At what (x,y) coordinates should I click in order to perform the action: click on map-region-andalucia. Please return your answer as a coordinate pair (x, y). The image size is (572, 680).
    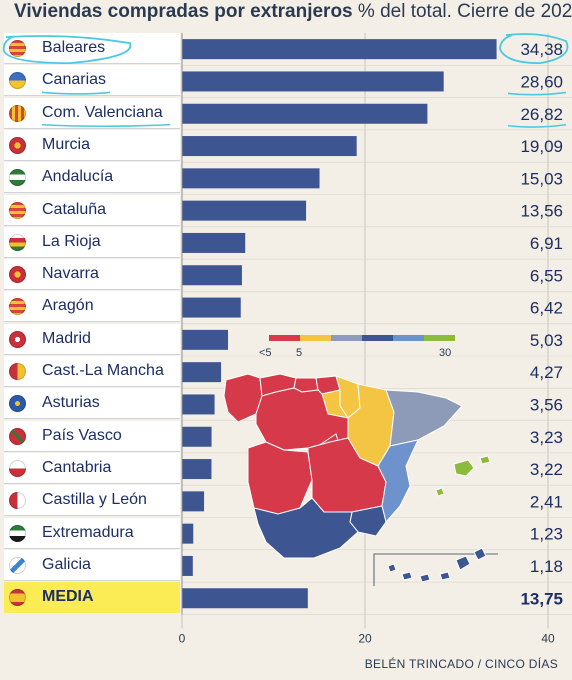
    Looking at the image, I should click on (306, 528).